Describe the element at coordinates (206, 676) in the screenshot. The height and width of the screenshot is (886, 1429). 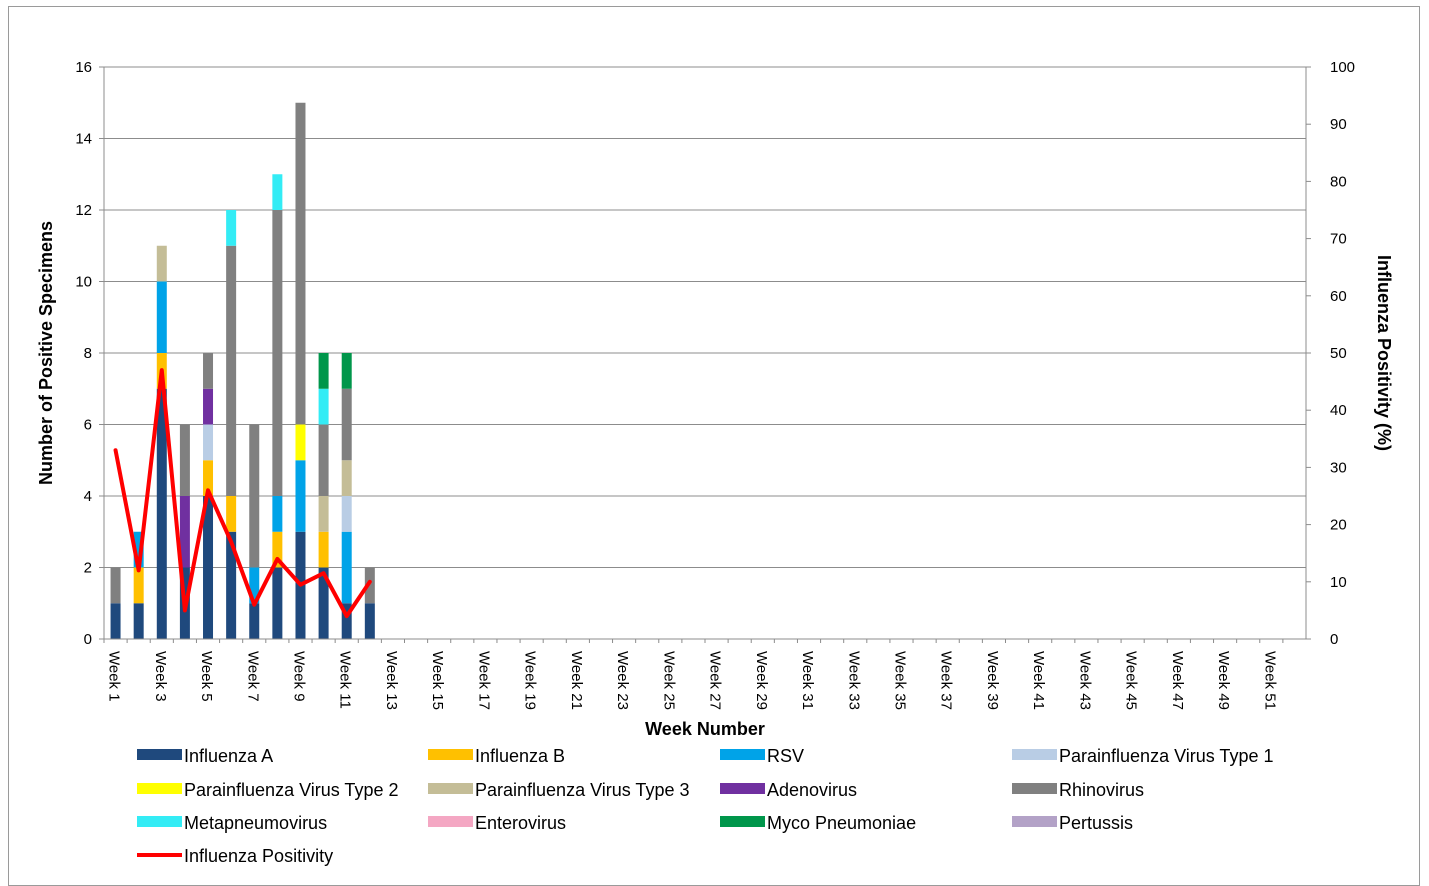
I see `x-tick-label: Week 5` at that location.